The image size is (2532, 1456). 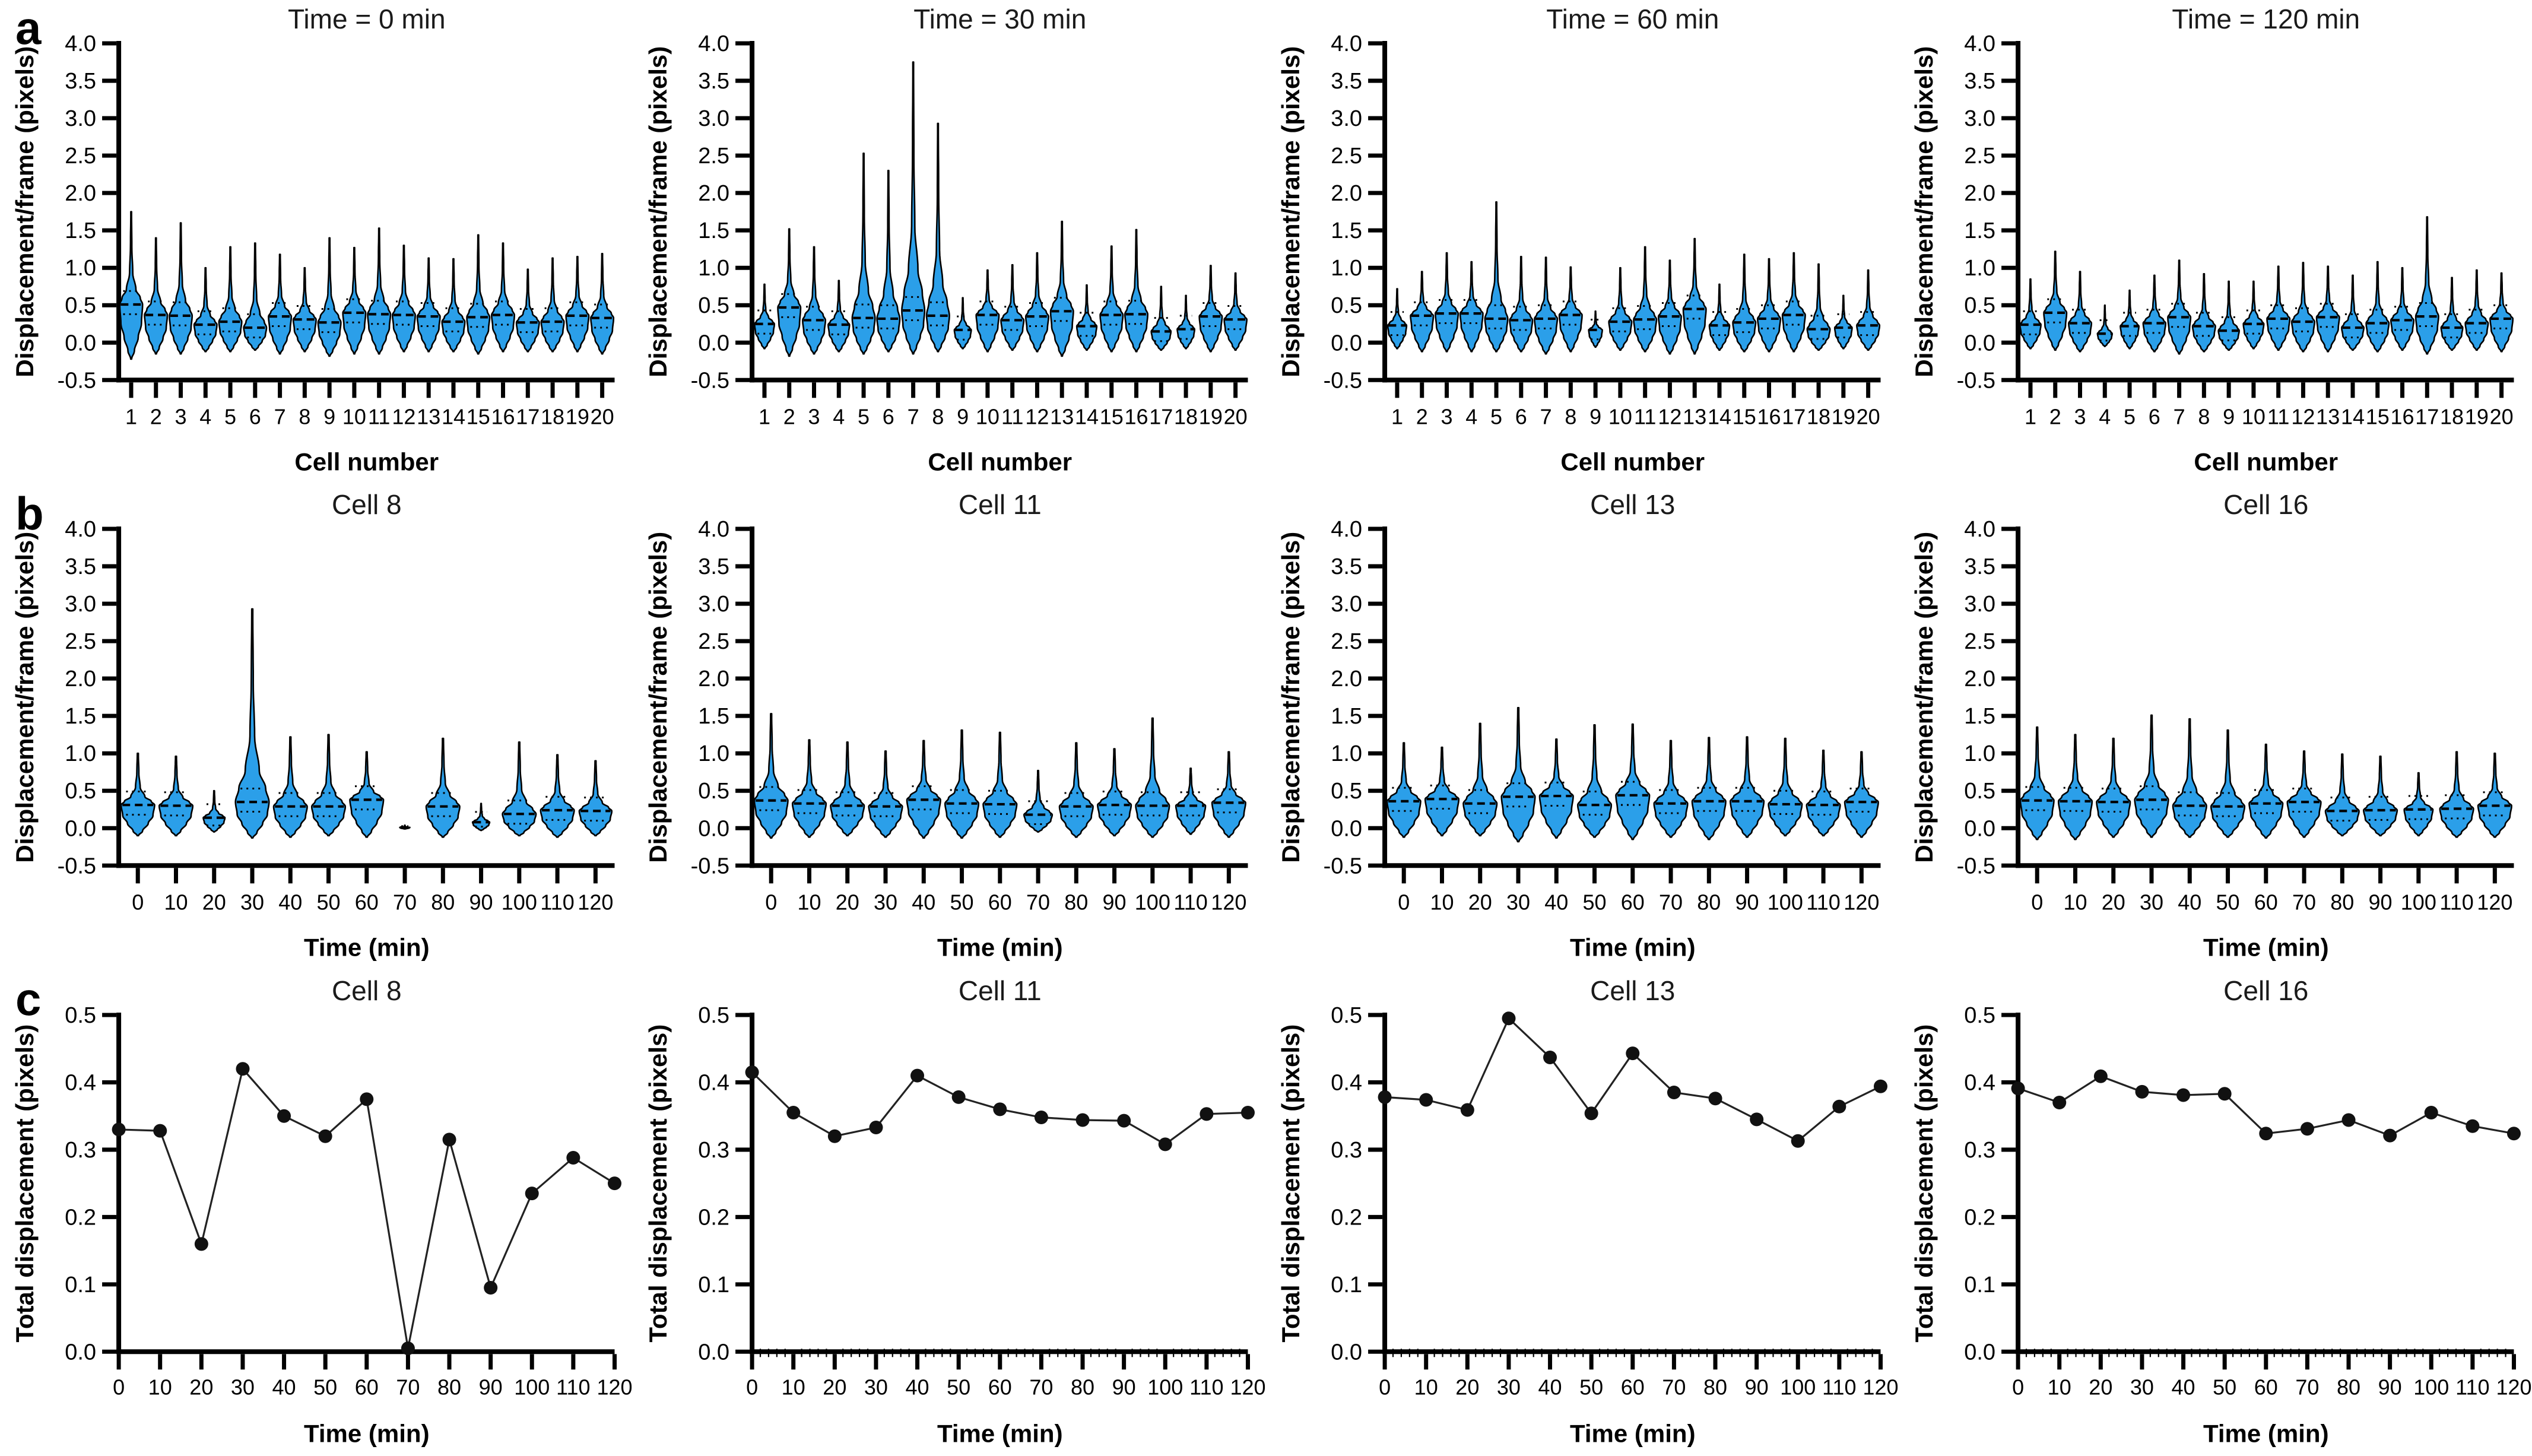 What do you see at coordinates (1447, 417) in the screenshot?
I see `x-tick-label: 3` at bounding box center [1447, 417].